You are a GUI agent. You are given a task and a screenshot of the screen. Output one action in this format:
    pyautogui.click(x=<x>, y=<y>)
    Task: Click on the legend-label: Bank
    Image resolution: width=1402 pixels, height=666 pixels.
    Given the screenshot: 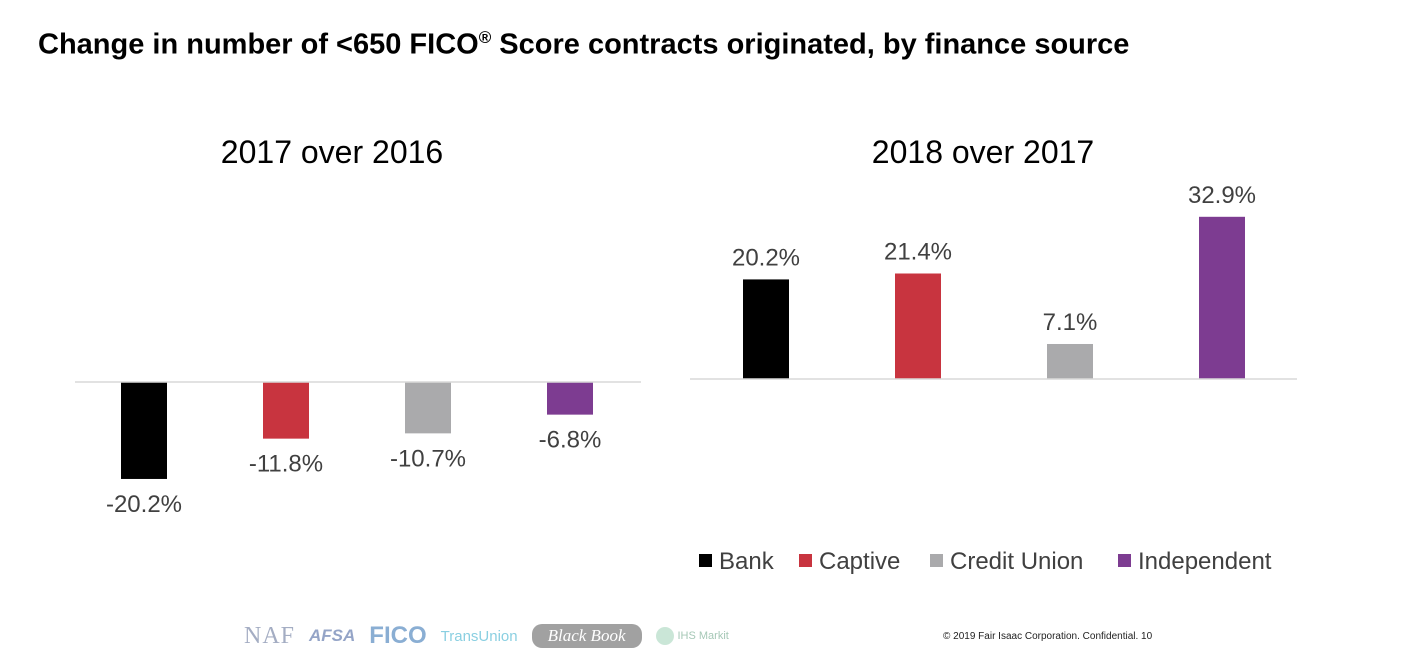 What is the action you would take?
    pyautogui.click(x=747, y=561)
    